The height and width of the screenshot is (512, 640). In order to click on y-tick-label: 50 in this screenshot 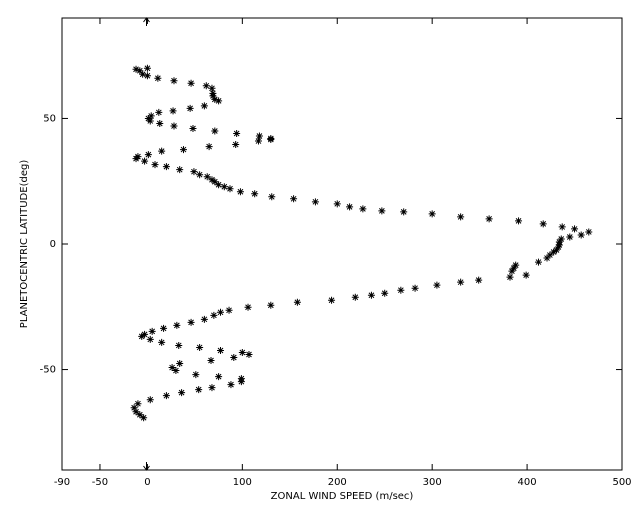, I will do `click(49, 118)`.